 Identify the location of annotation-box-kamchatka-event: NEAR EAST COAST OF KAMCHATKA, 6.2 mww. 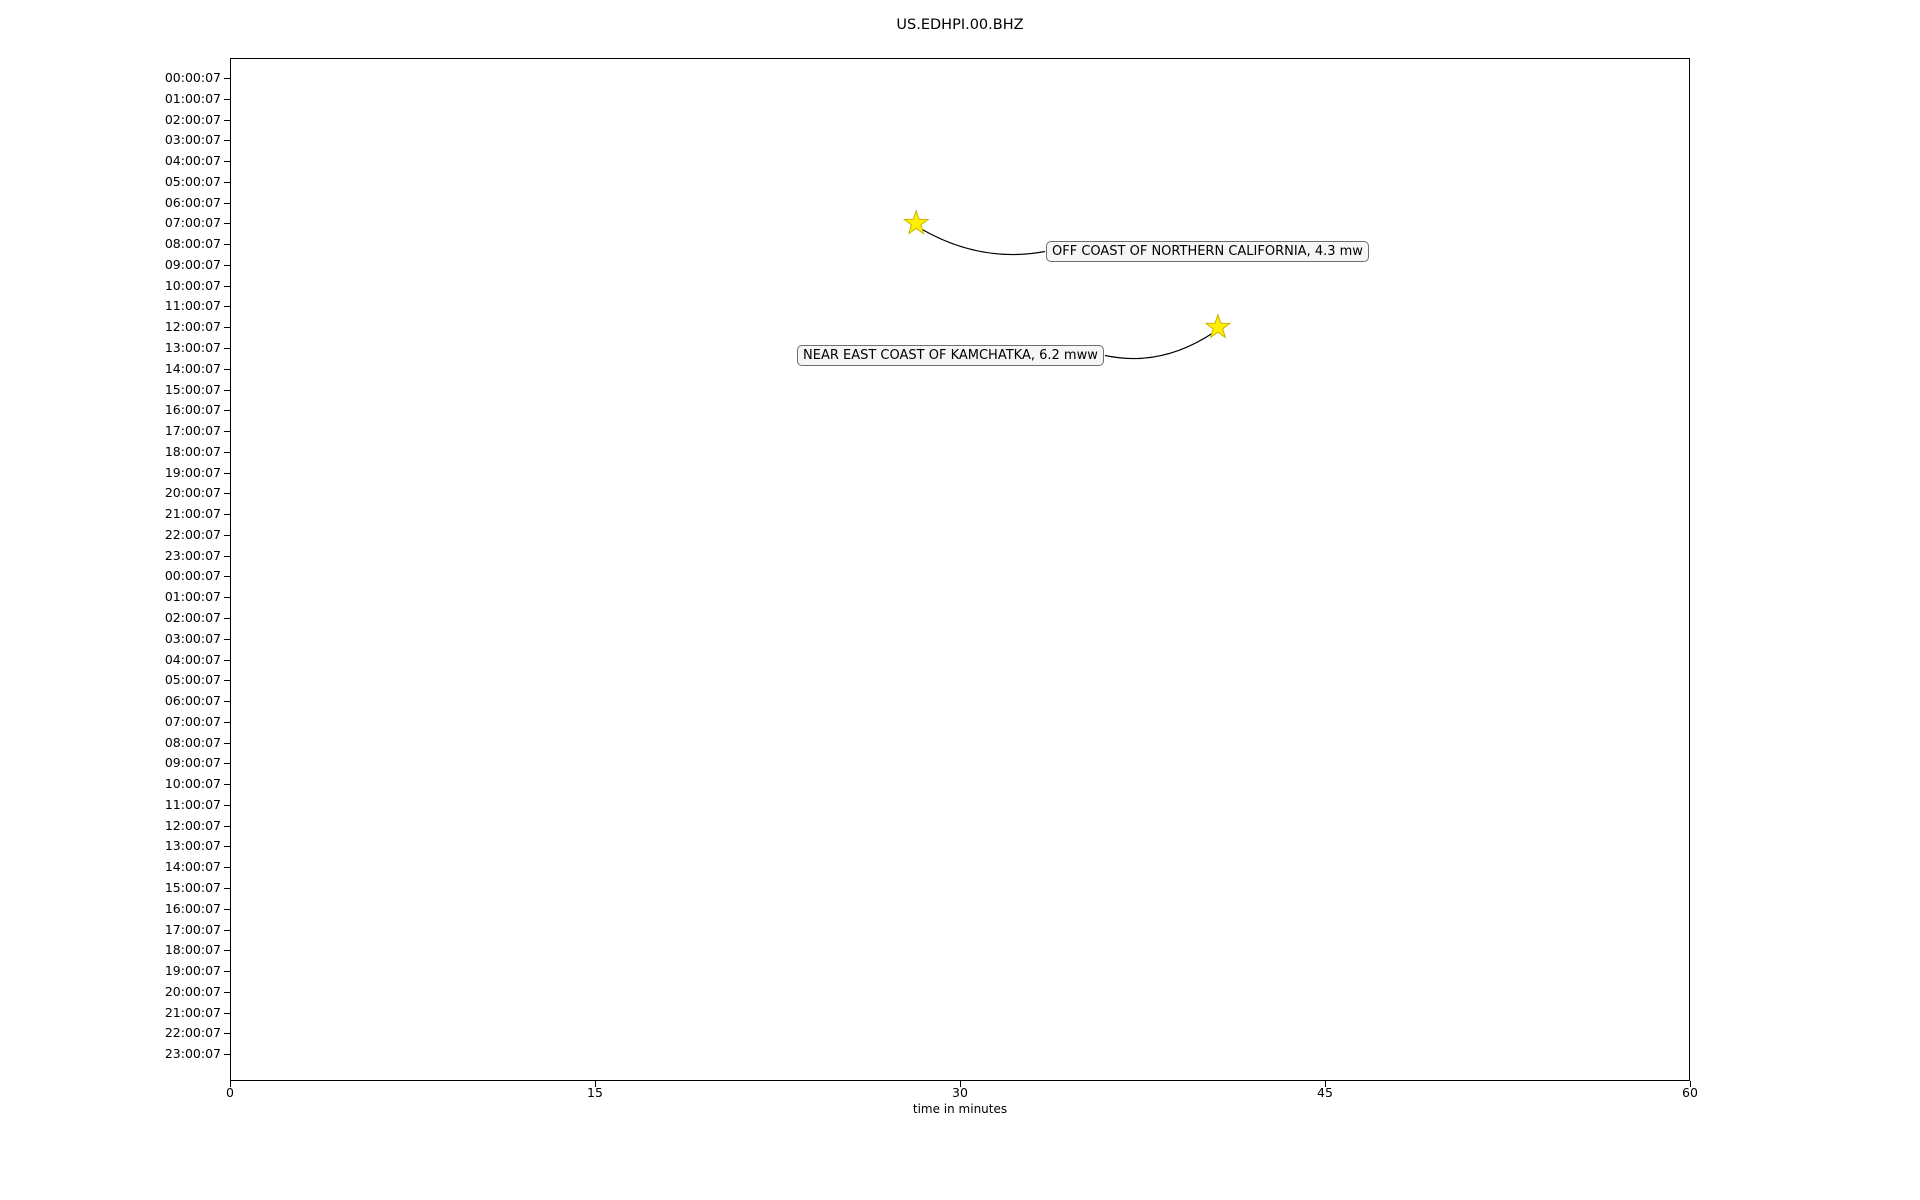
(950, 355).